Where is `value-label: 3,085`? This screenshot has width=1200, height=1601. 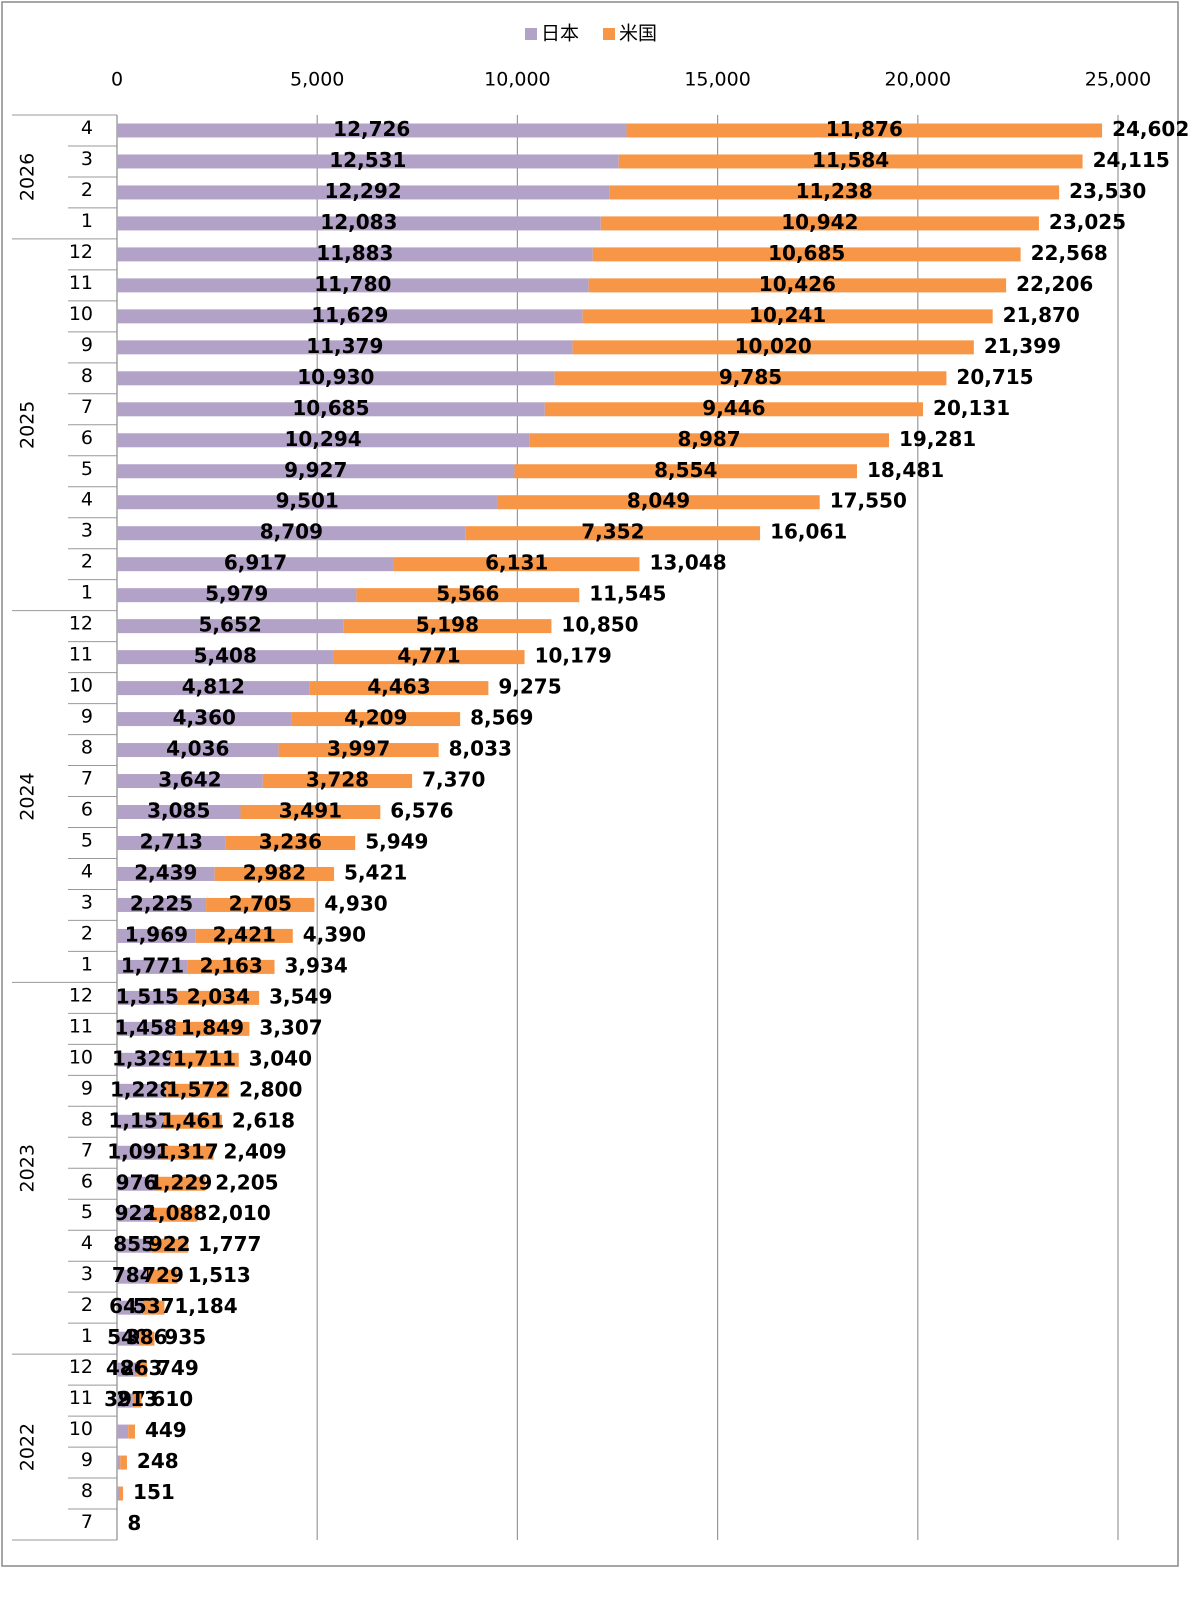 value-label: 3,085 is located at coordinates (178, 811).